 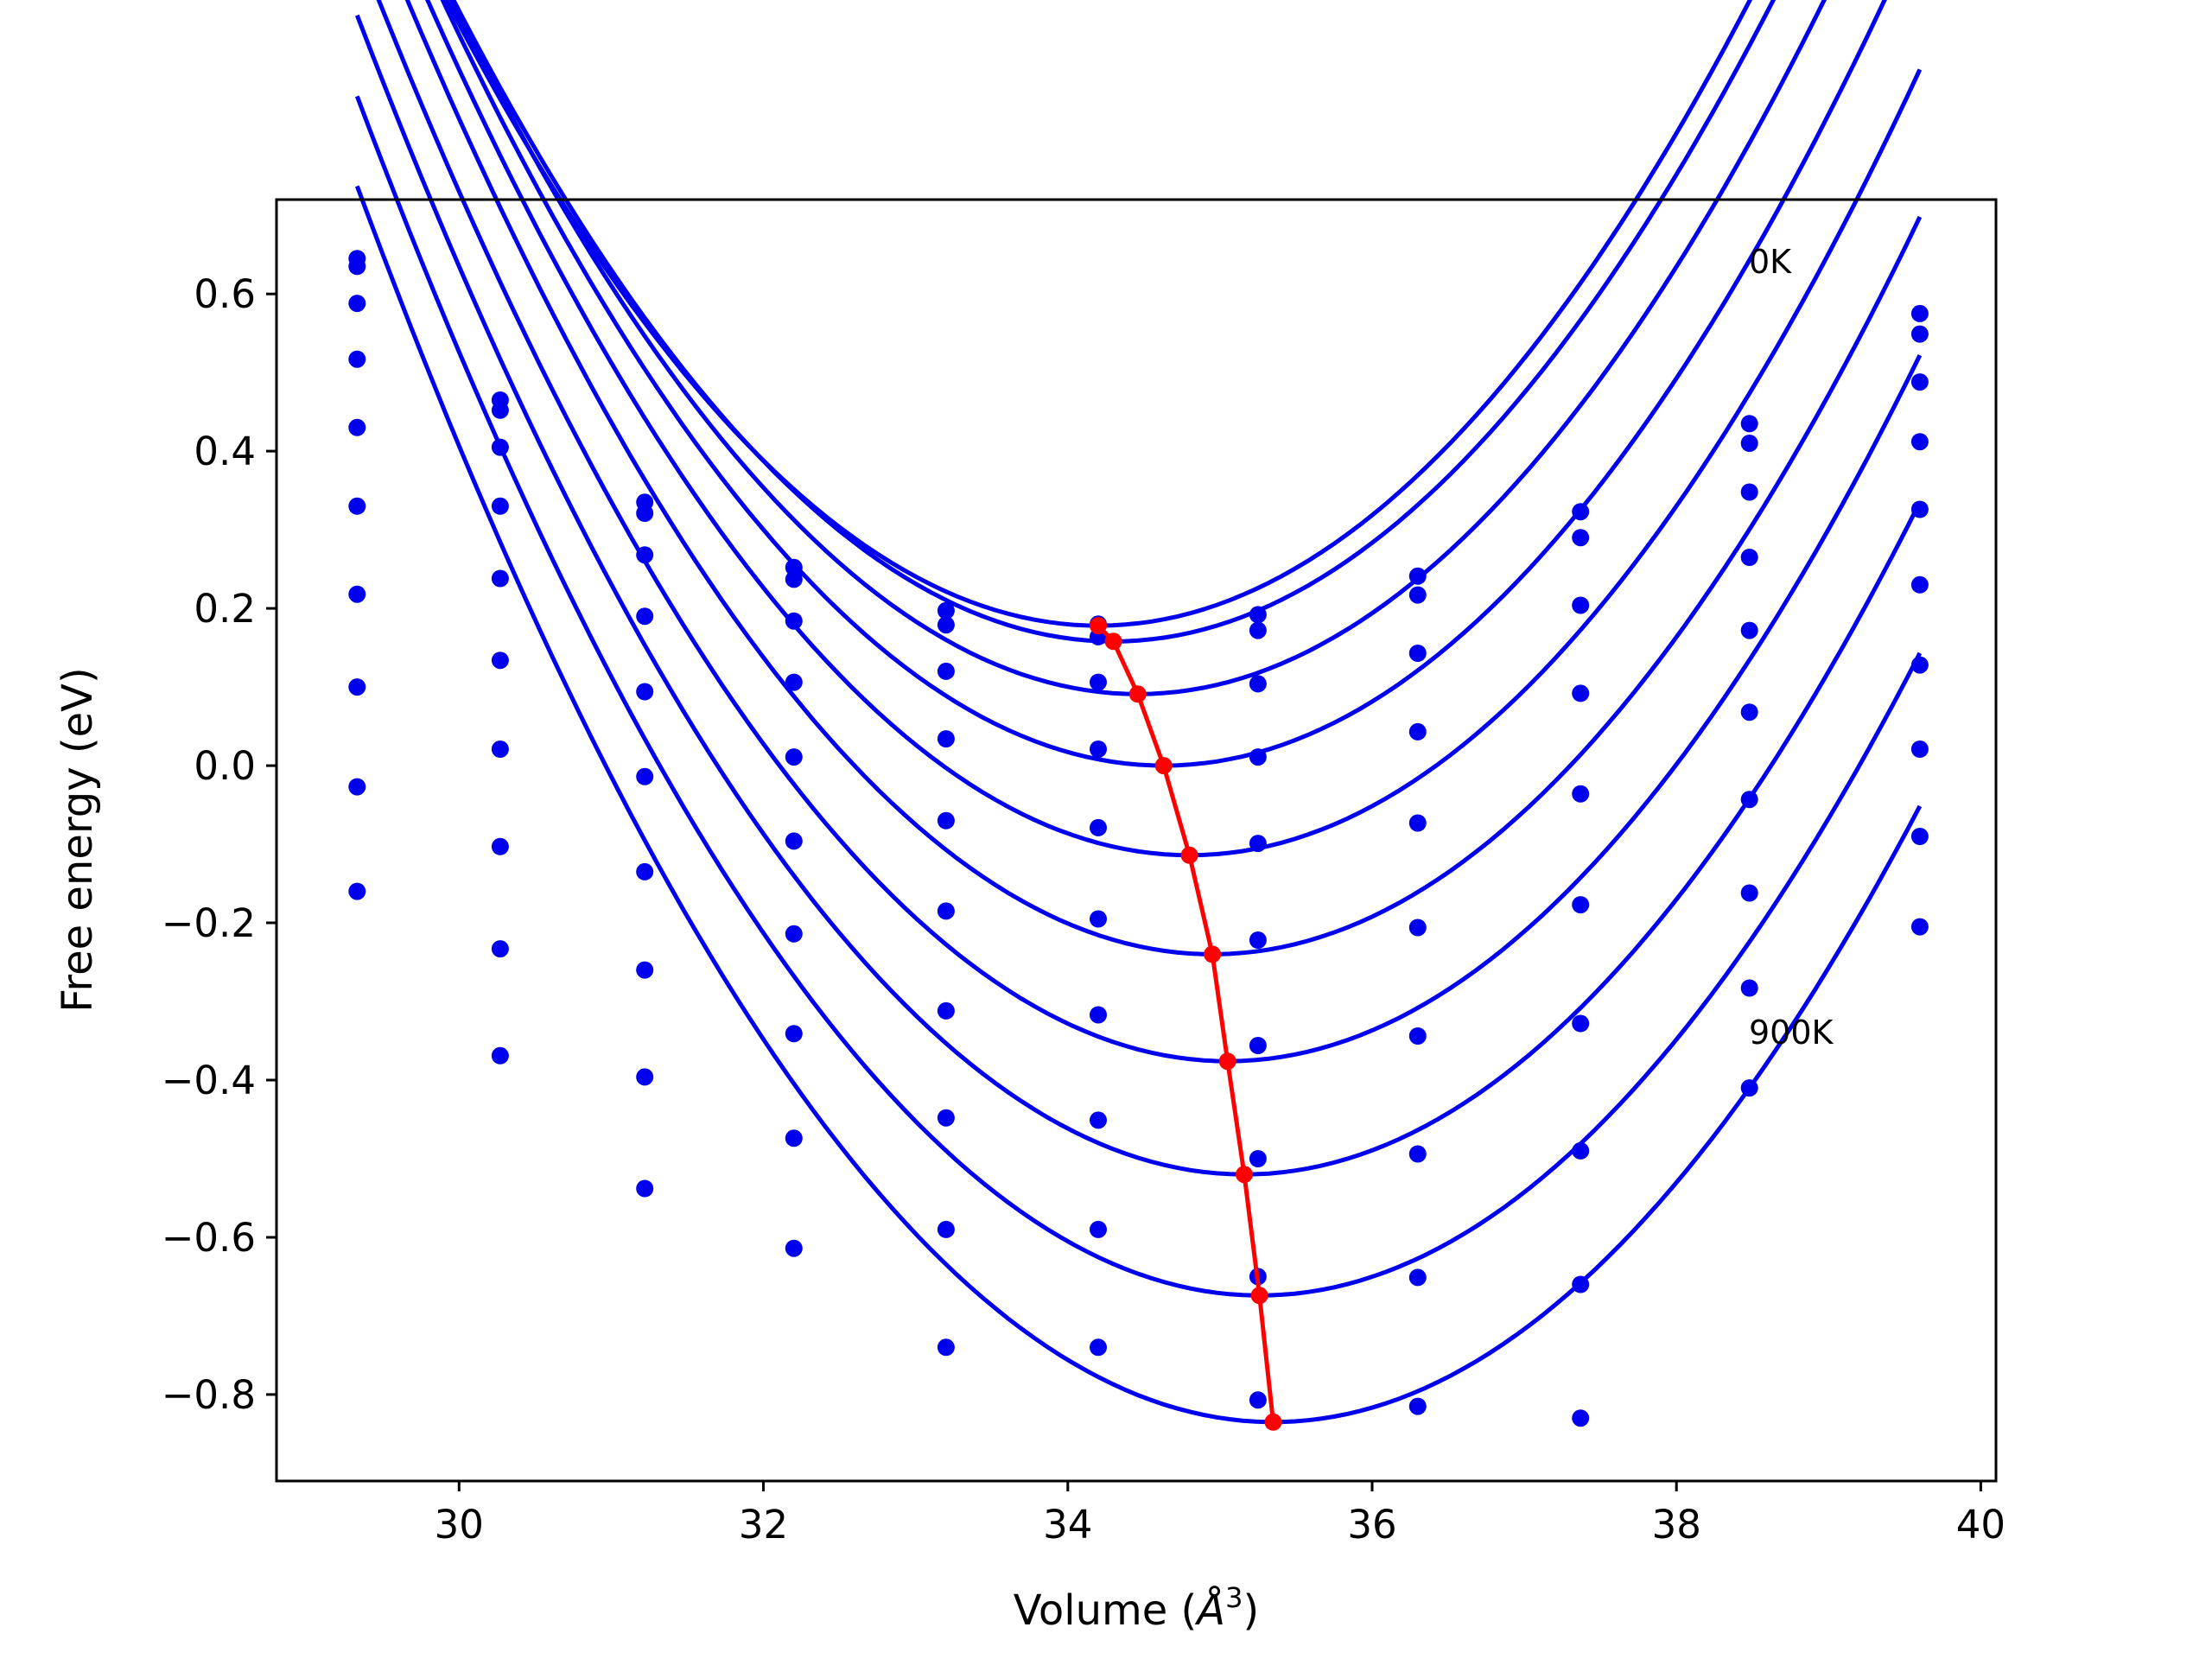 I want to click on x-axis-title-unit-letter: Å, so click(x=1209, y=1610).